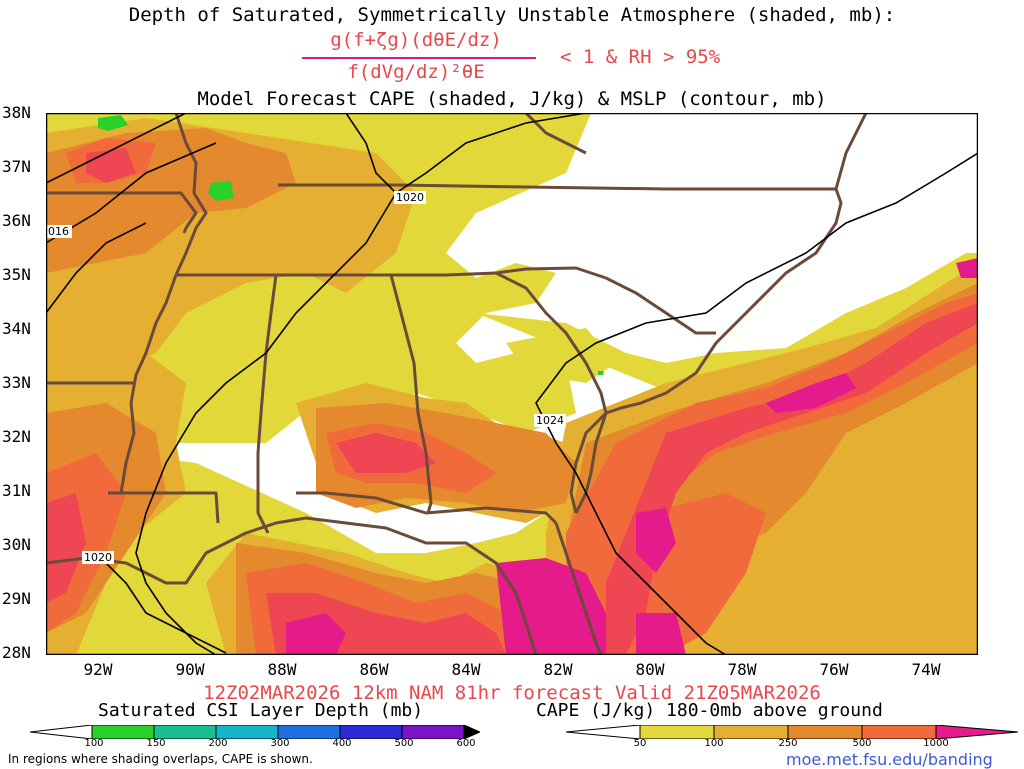 The width and height of the screenshot is (1024, 769). What do you see at coordinates (156, 743) in the screenshot?
I see `legend-tick: 150` at bounding box center [156, 743].